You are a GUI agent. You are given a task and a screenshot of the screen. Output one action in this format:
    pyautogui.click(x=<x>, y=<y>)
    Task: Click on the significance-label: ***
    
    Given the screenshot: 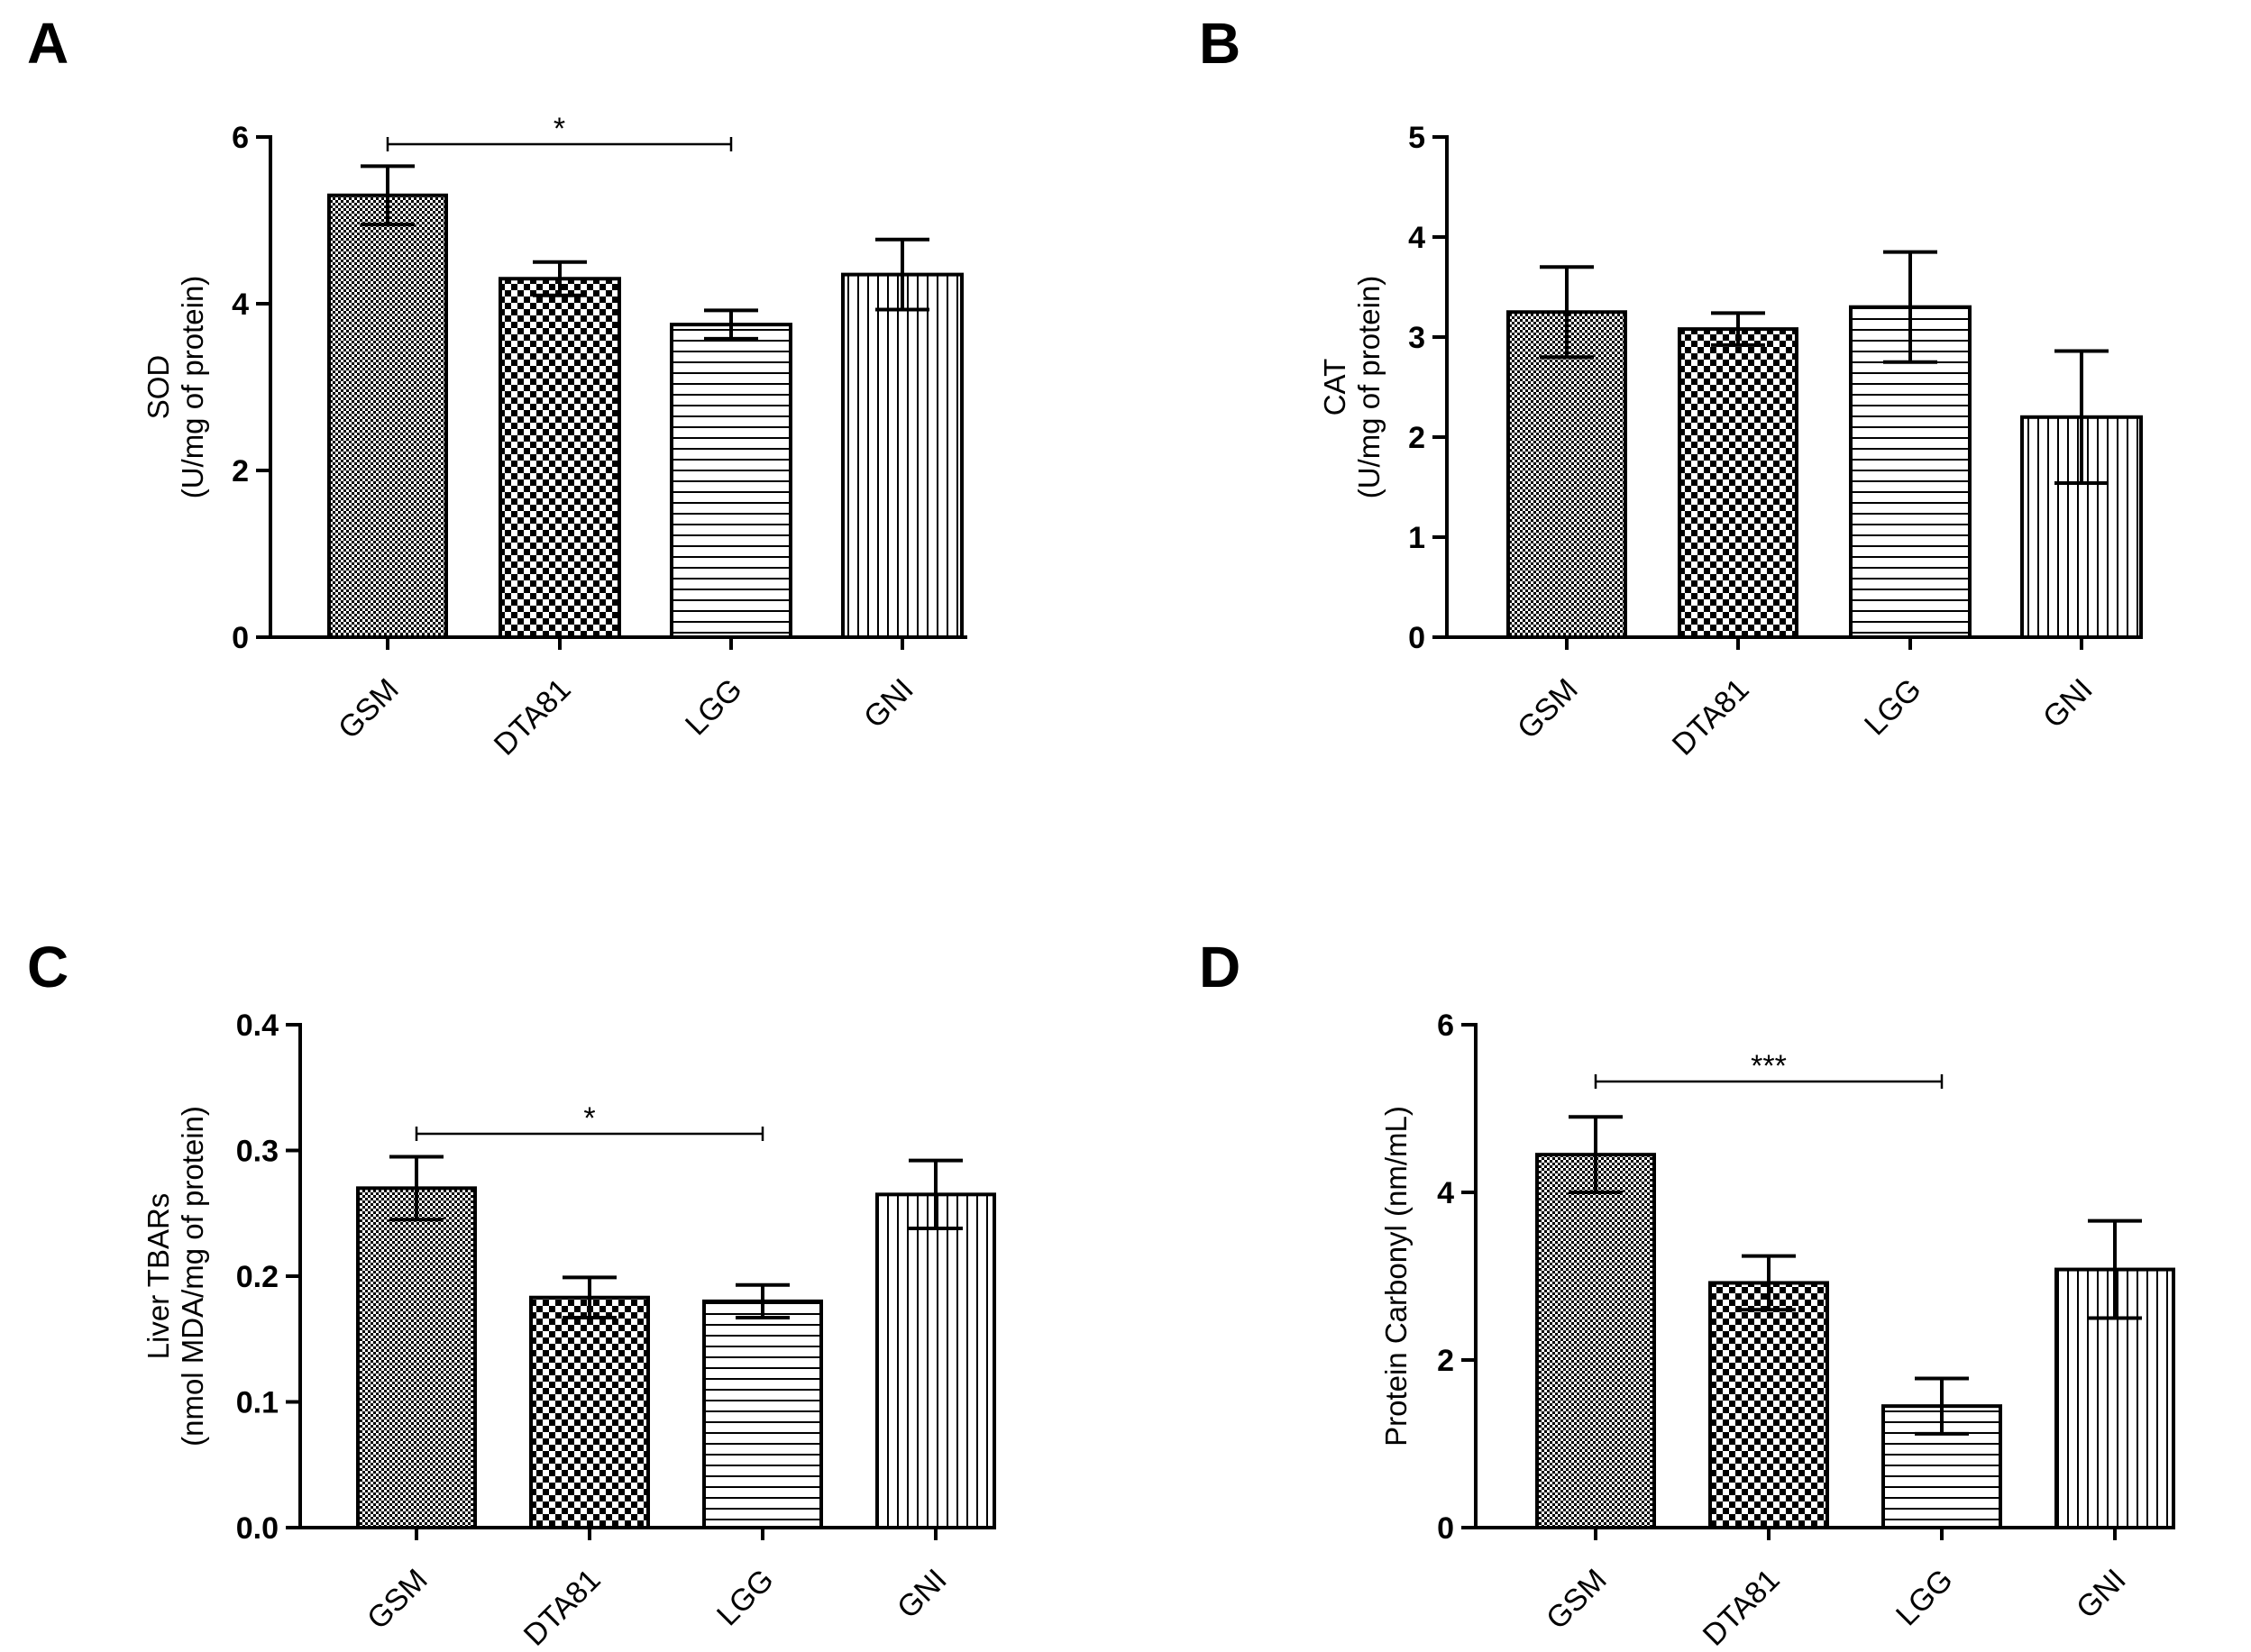 What is the action you would take?
    pyautogui.click(x=1769, y=1066)
    